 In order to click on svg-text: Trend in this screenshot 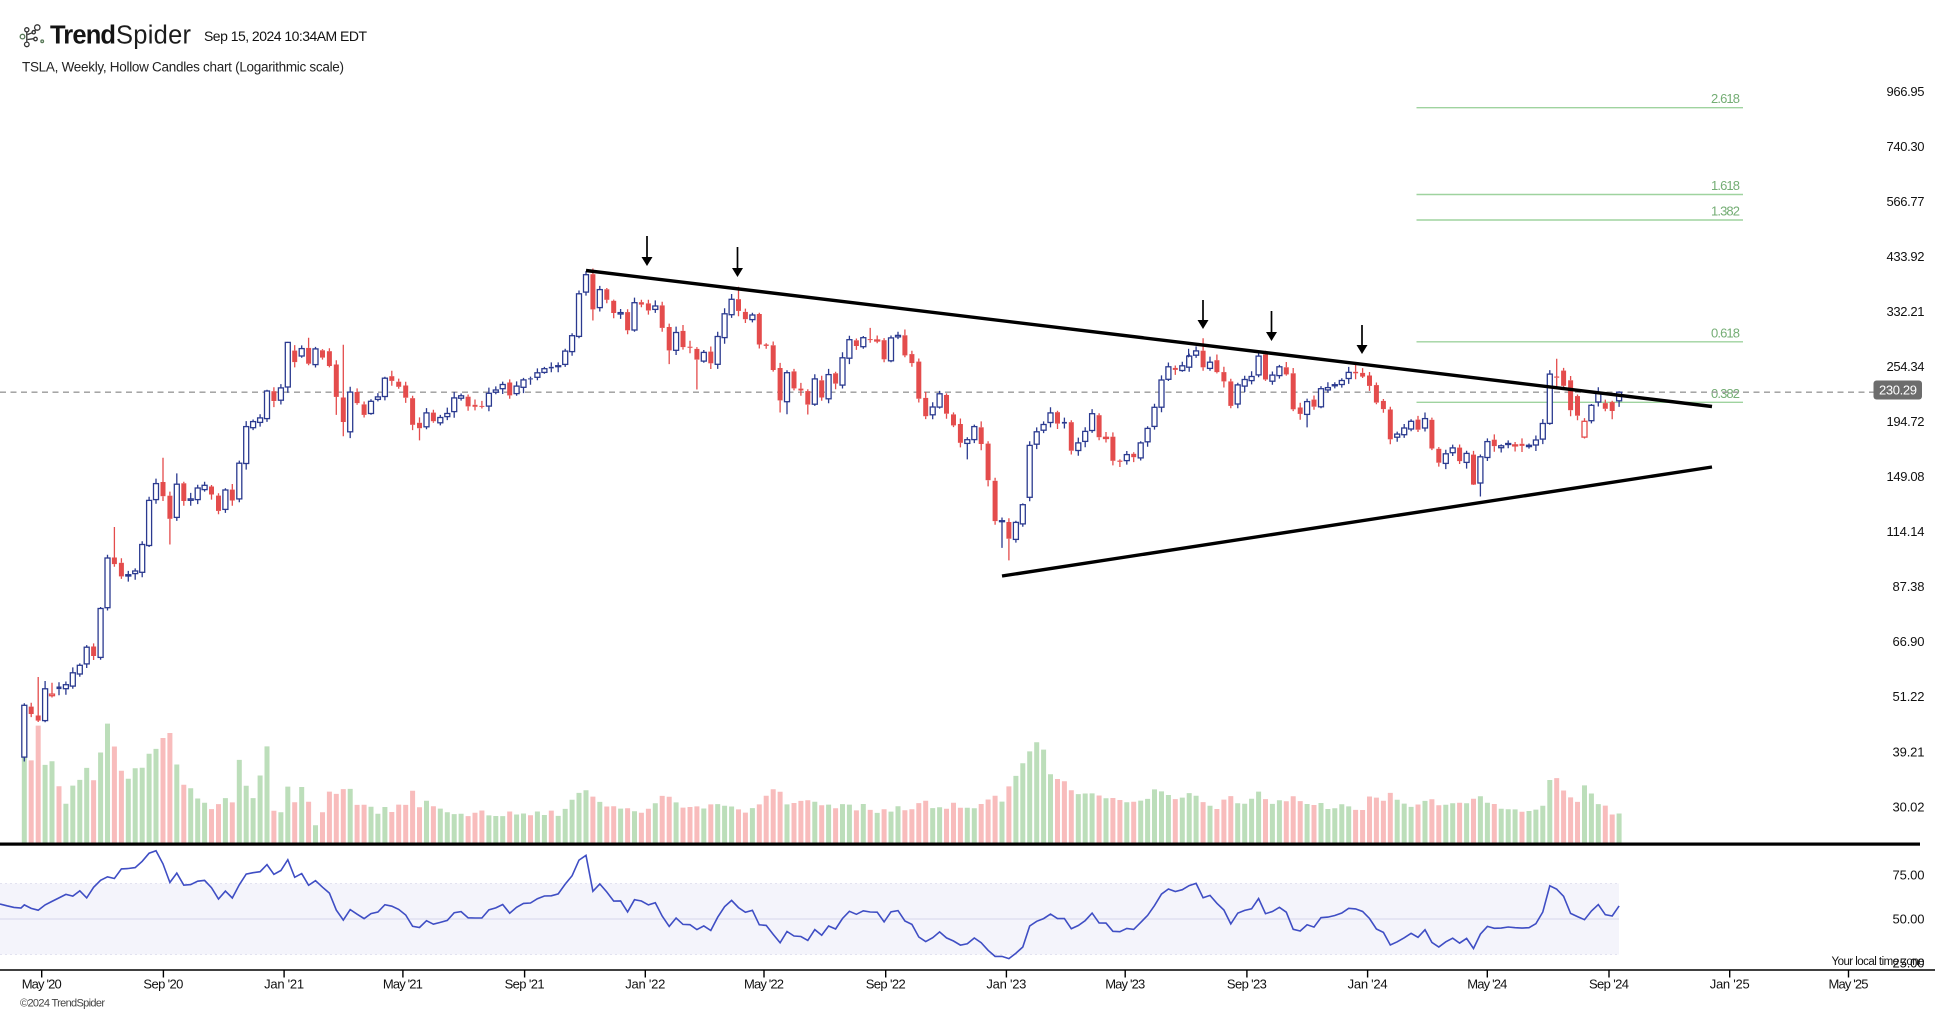, I will do `click(83, 36)`.